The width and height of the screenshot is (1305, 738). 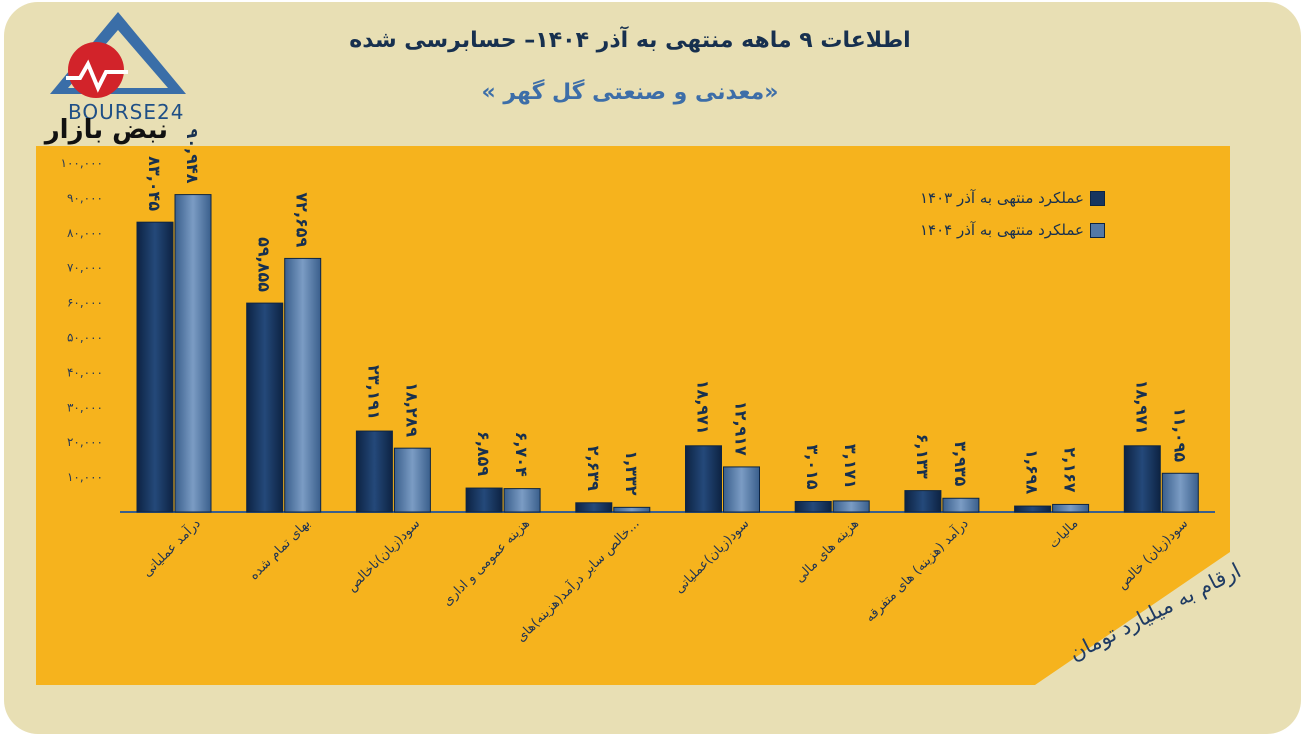 I want to click on bar-value-label: ۱,۳۳۲, so click(x=631, y=472).